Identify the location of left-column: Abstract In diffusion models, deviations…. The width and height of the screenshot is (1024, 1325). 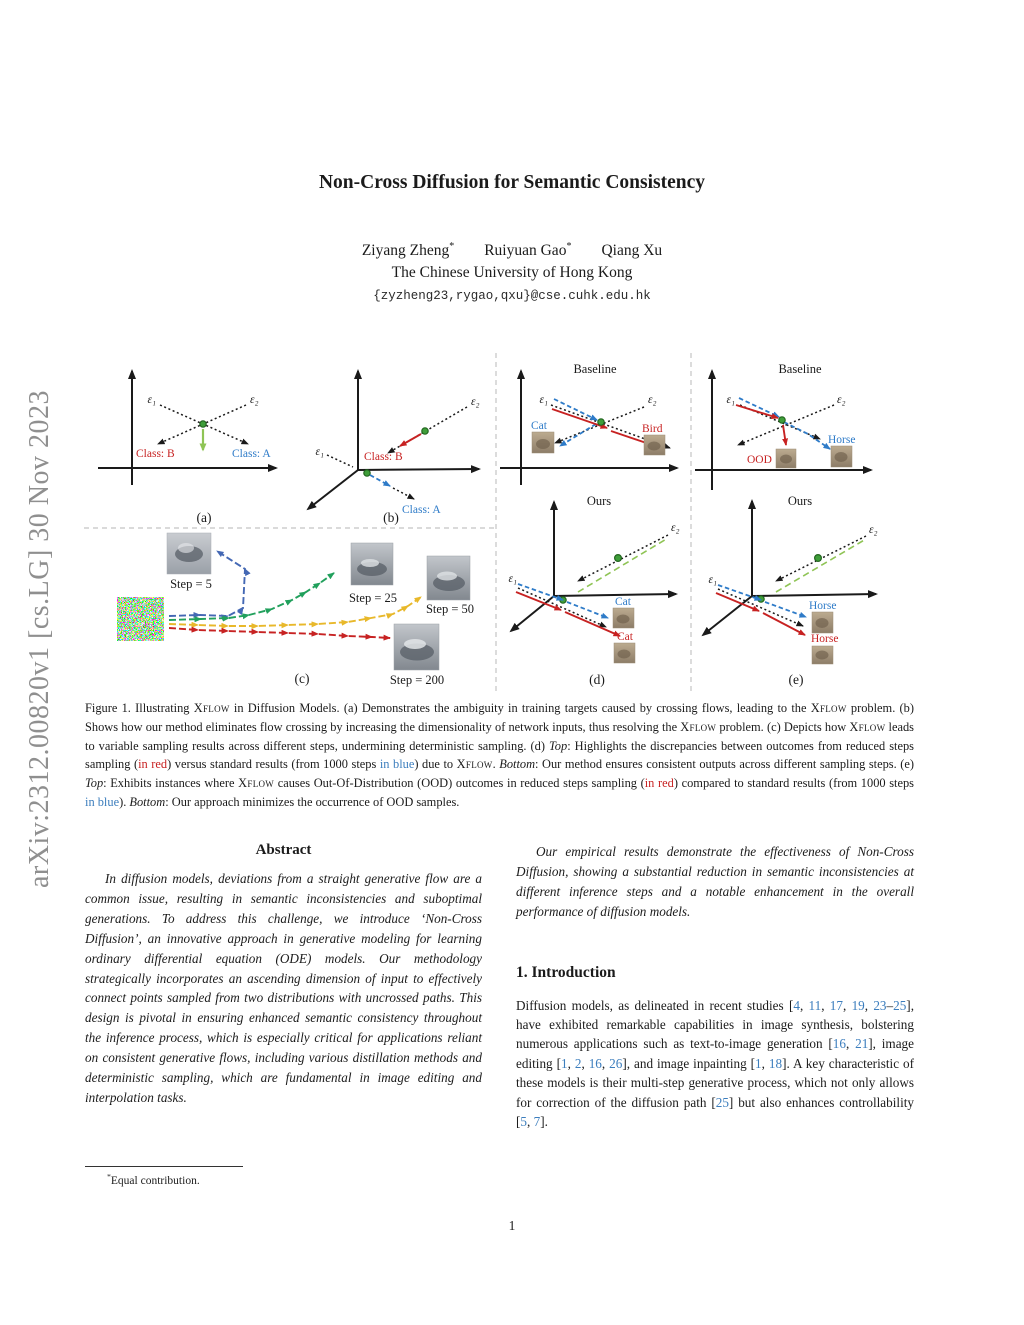
(283, 975).